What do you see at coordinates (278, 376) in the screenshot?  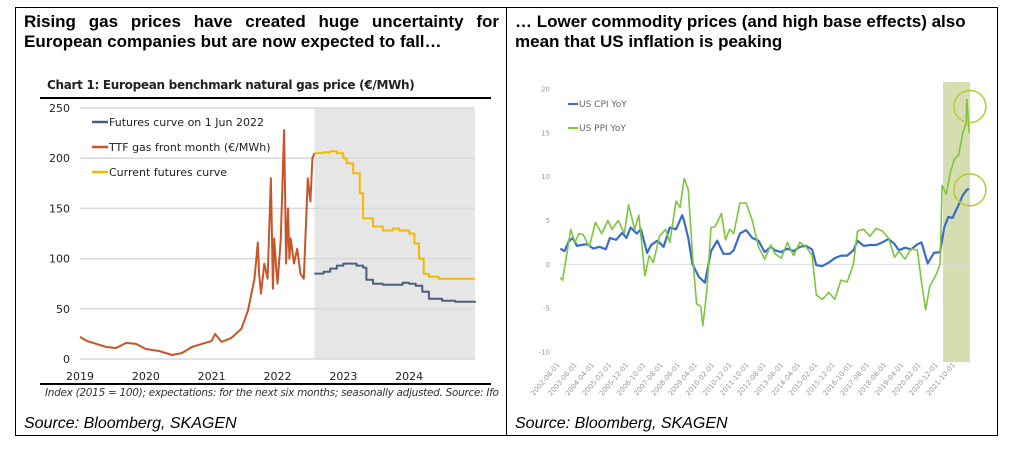 I see `x-tick-label: 2022` at bounding box center [278, 376].